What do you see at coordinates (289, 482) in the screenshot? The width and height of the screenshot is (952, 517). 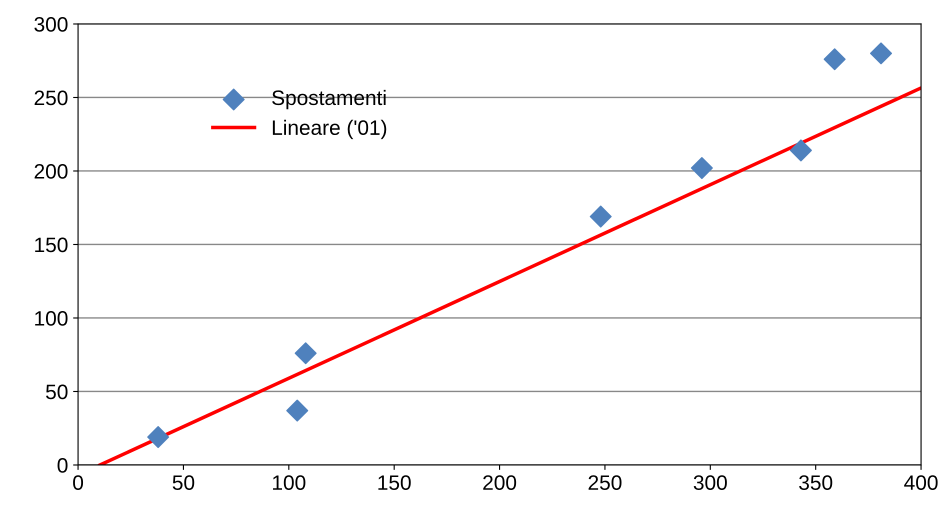 I see `x-tick-label: 100` at bounding box center [289, 482].